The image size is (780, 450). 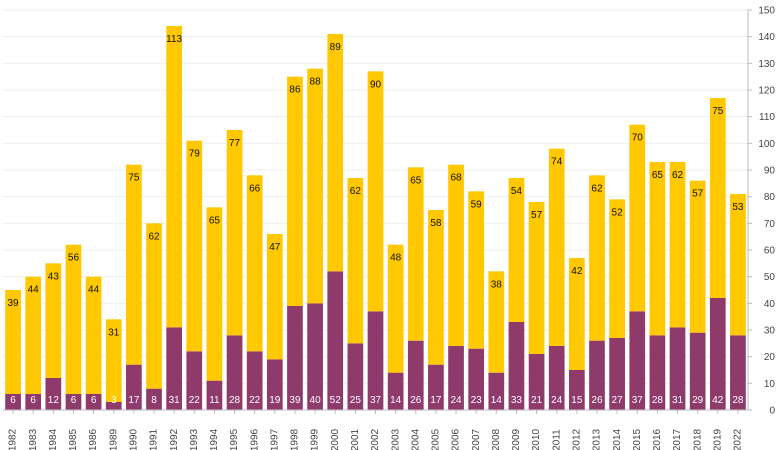 What do you see at coordinates (497, 400) in the screenshot?
I see `bar-value-label-bottom: 14` at bounding box center [497, 400].